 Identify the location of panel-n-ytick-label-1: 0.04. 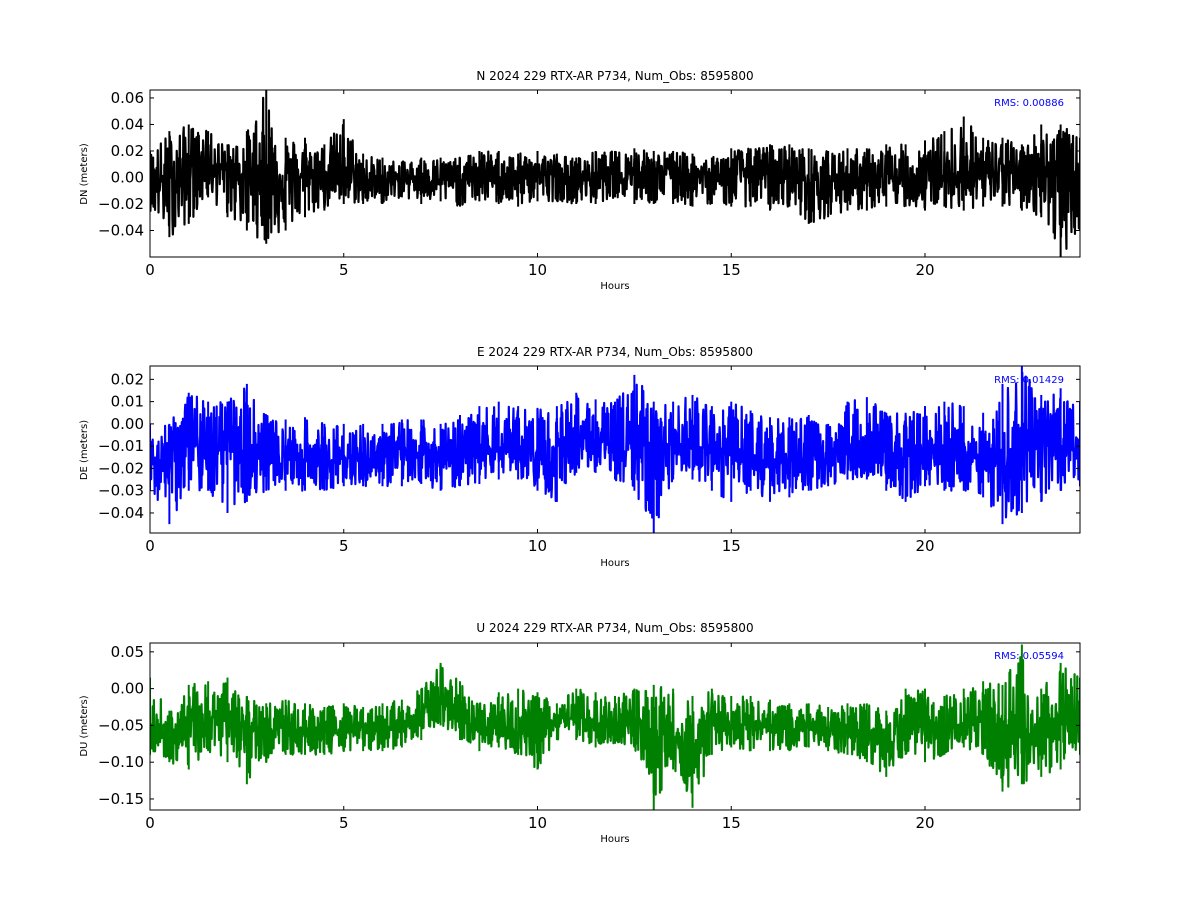
(127, 124).